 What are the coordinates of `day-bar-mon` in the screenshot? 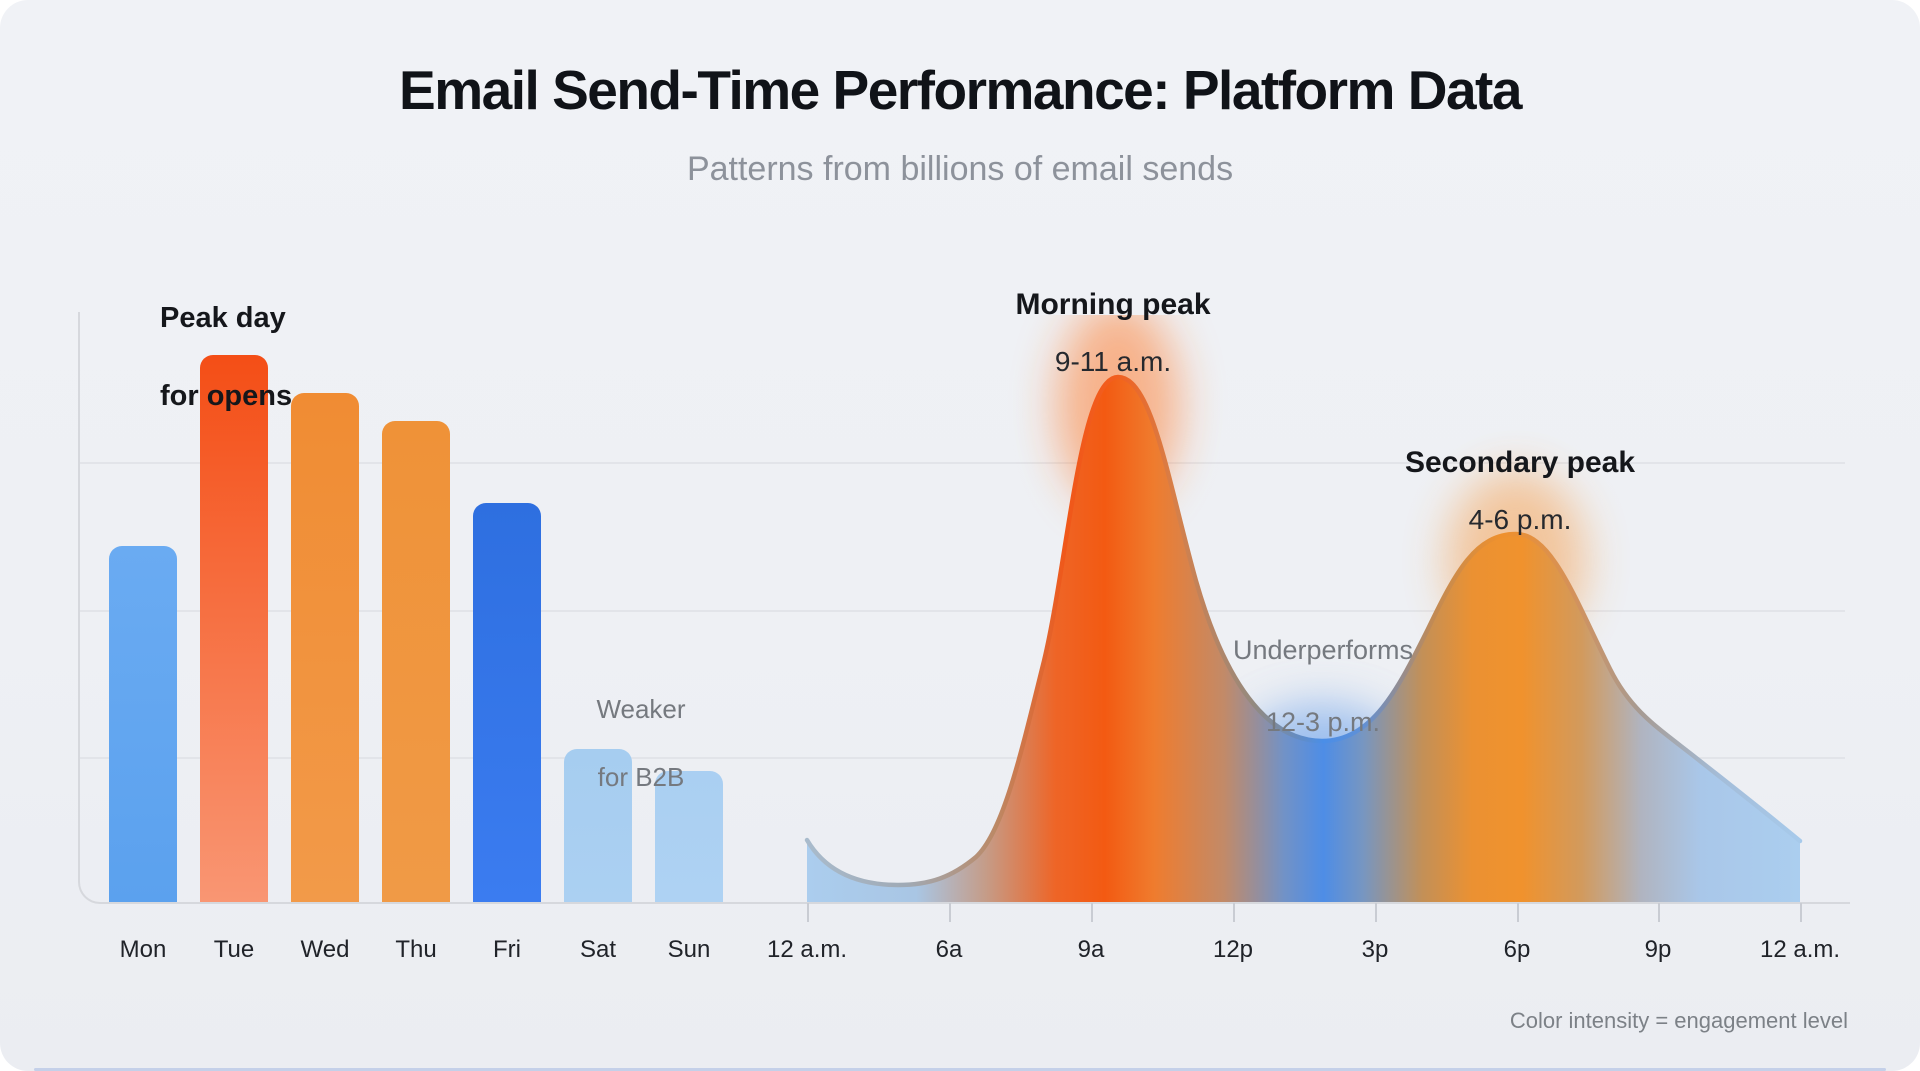 It's located at (143, 724).